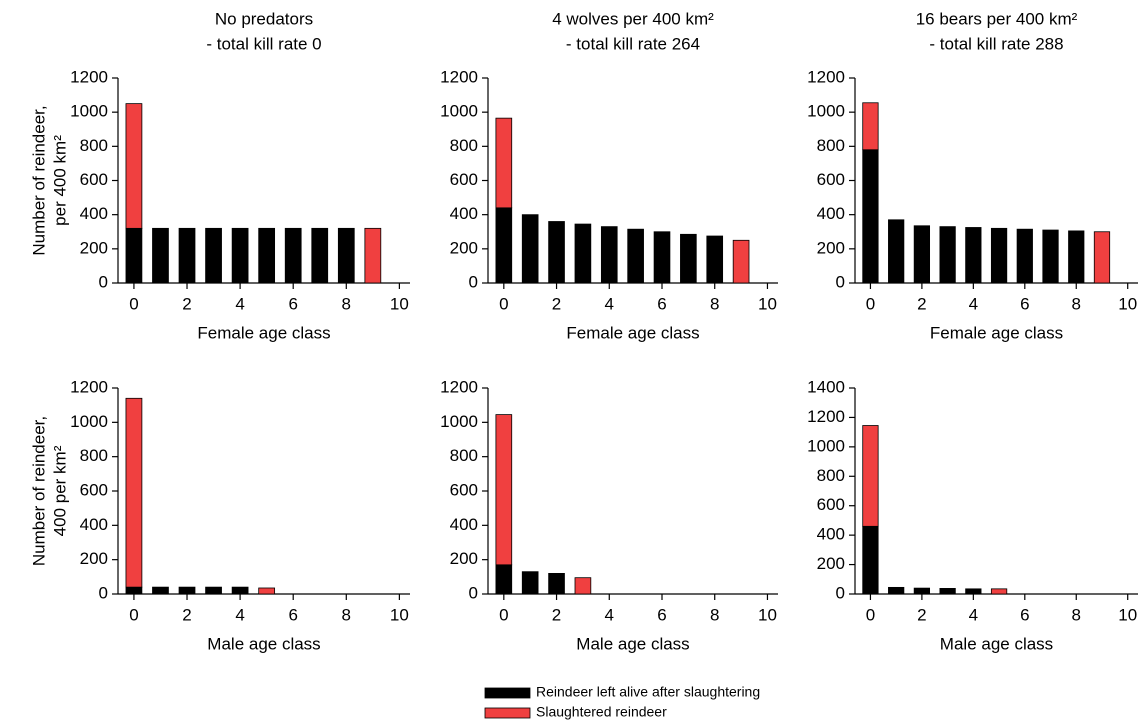 The image size is (1144, 726). What do you see at coordinates (826, 386) in the screenshot?
I see `y-tick-label: 1400` at bounding box center [826, 386].